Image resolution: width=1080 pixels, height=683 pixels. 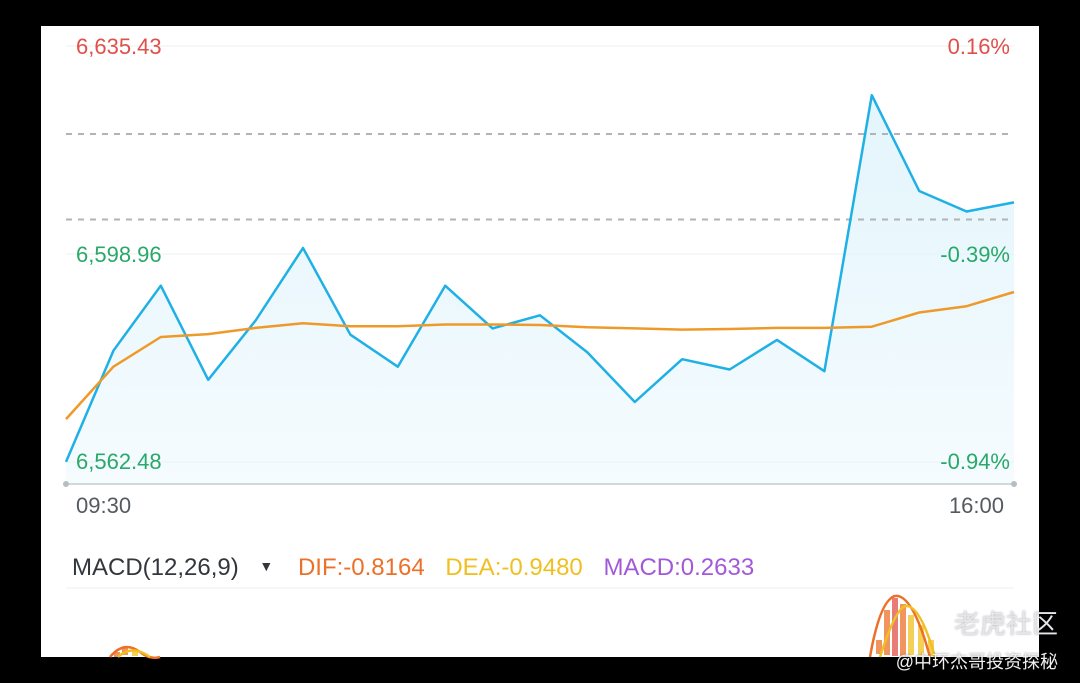 I want to click on dif-curve-right, so click(x=900, y=626).